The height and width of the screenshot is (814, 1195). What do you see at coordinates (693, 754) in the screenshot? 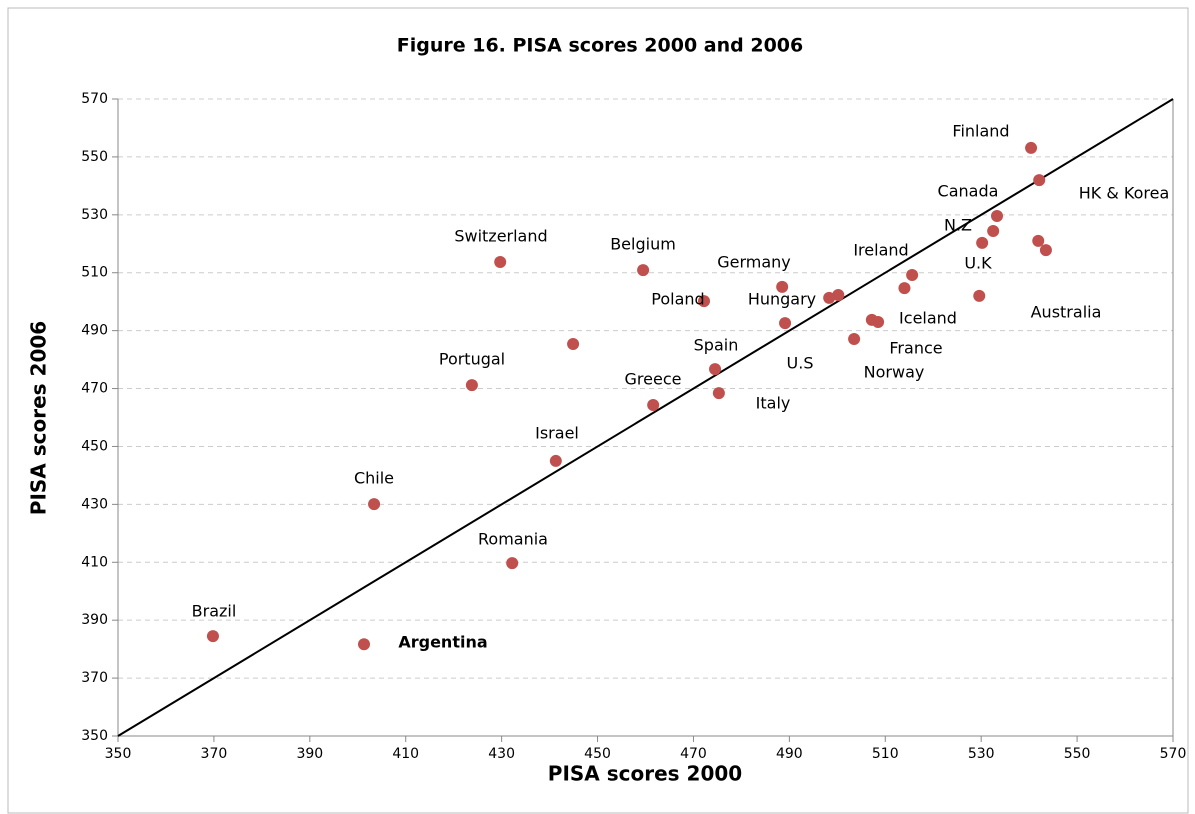
I see `x-tick-label: 470` at bounding box center [693, 754].